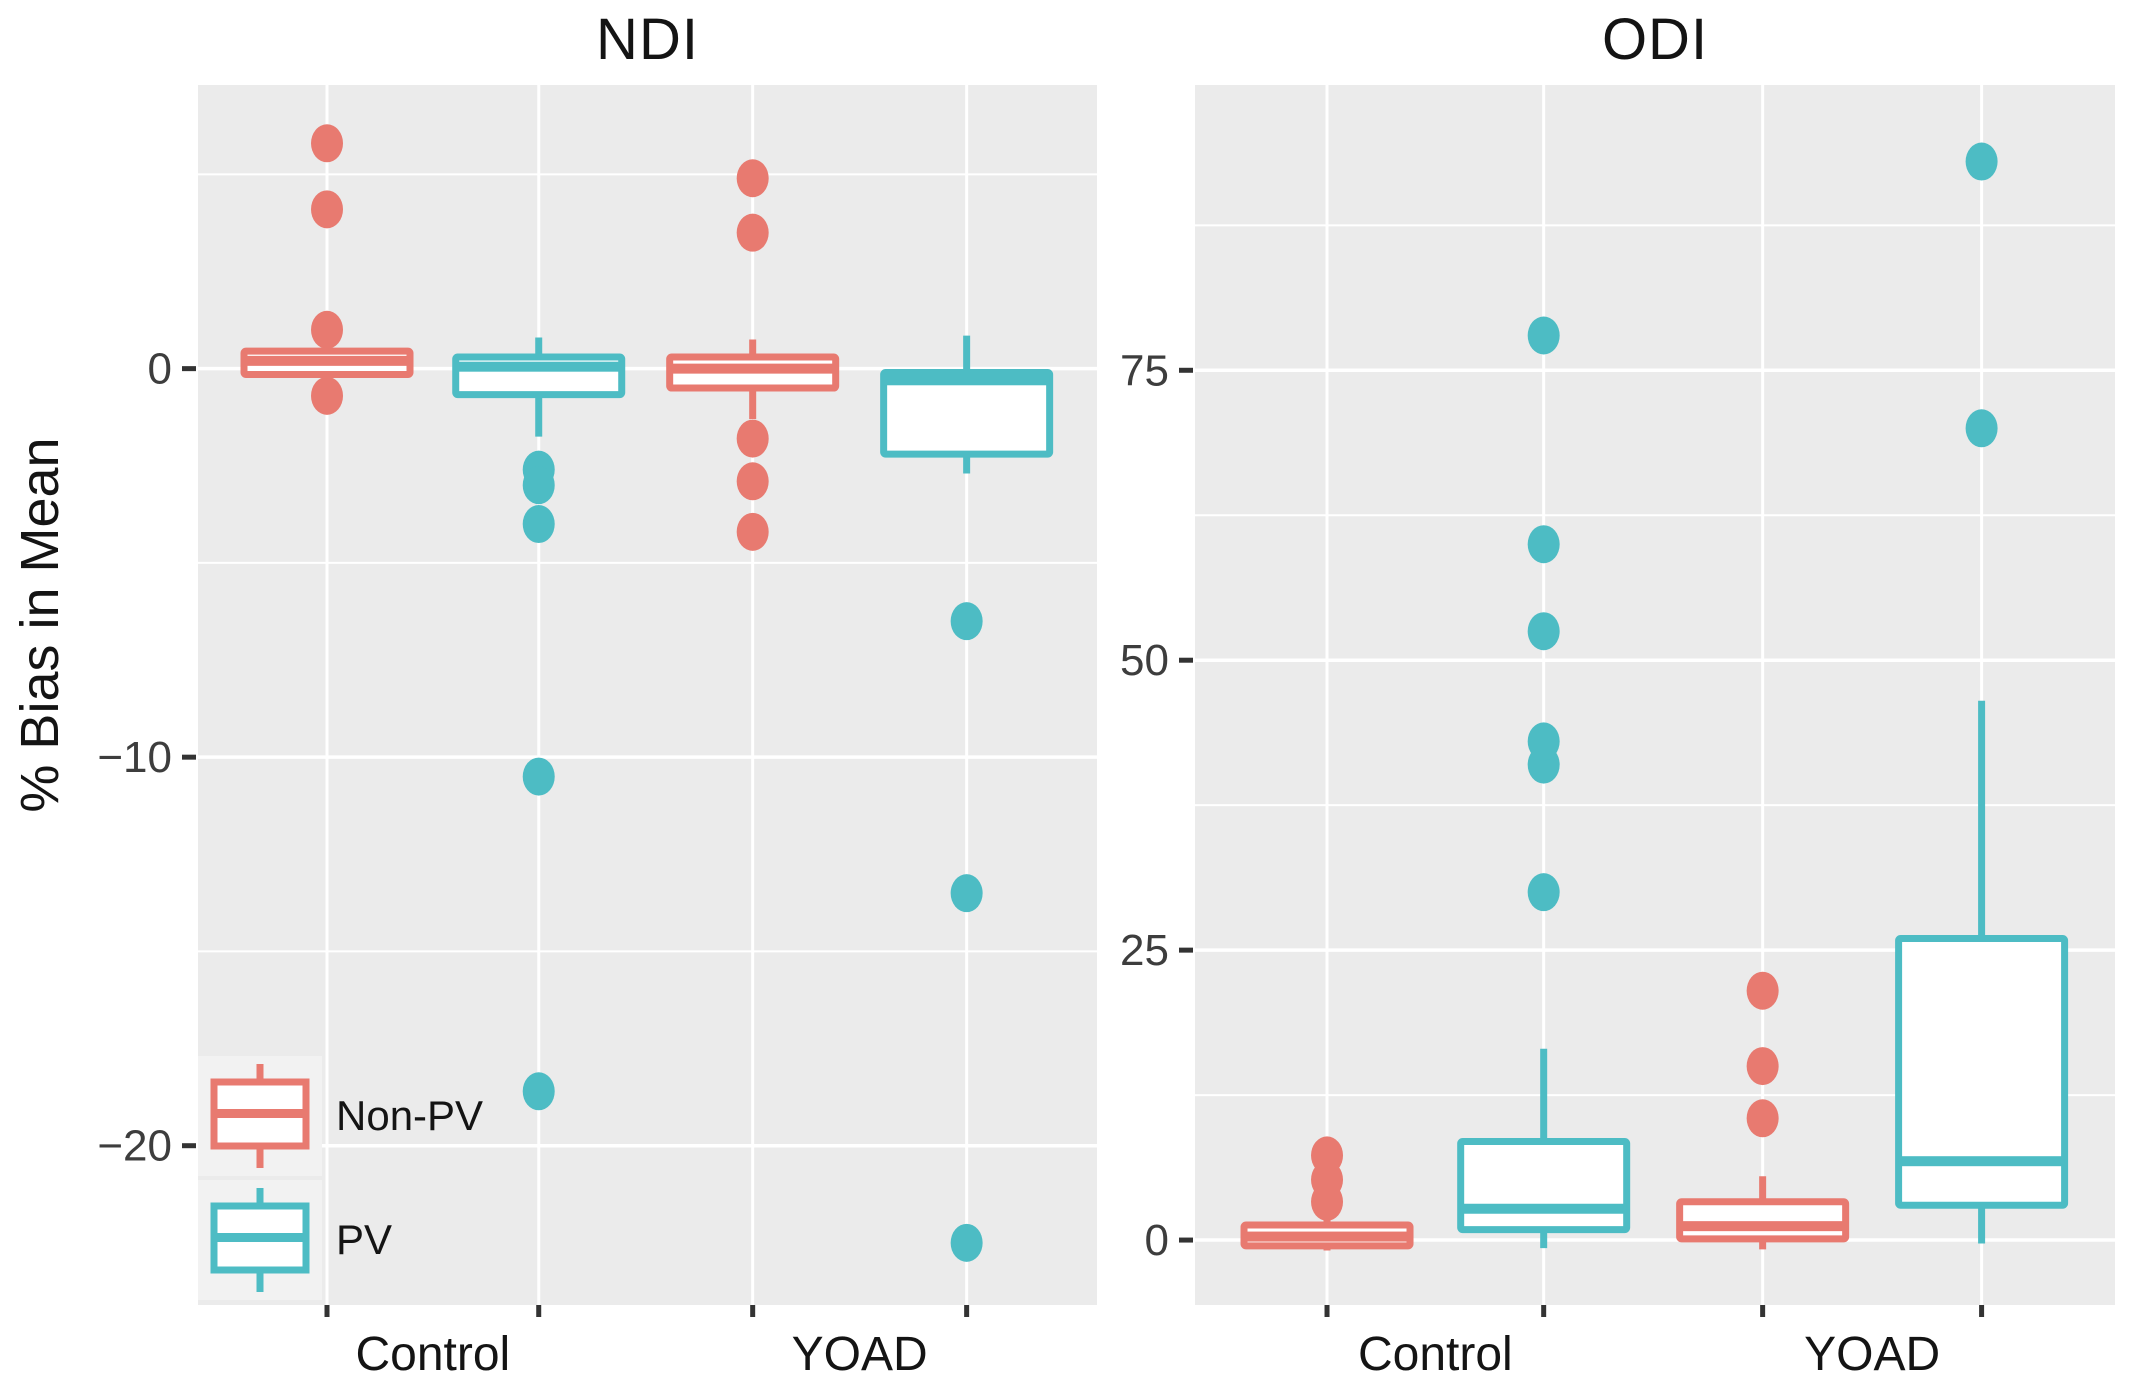 The height and width of the screenshot is (1380, 2130). What do you see at coordinates (538, 366) in the screenshot?
I see `median-control-pv-ndi` at bounding box center [538, 366].